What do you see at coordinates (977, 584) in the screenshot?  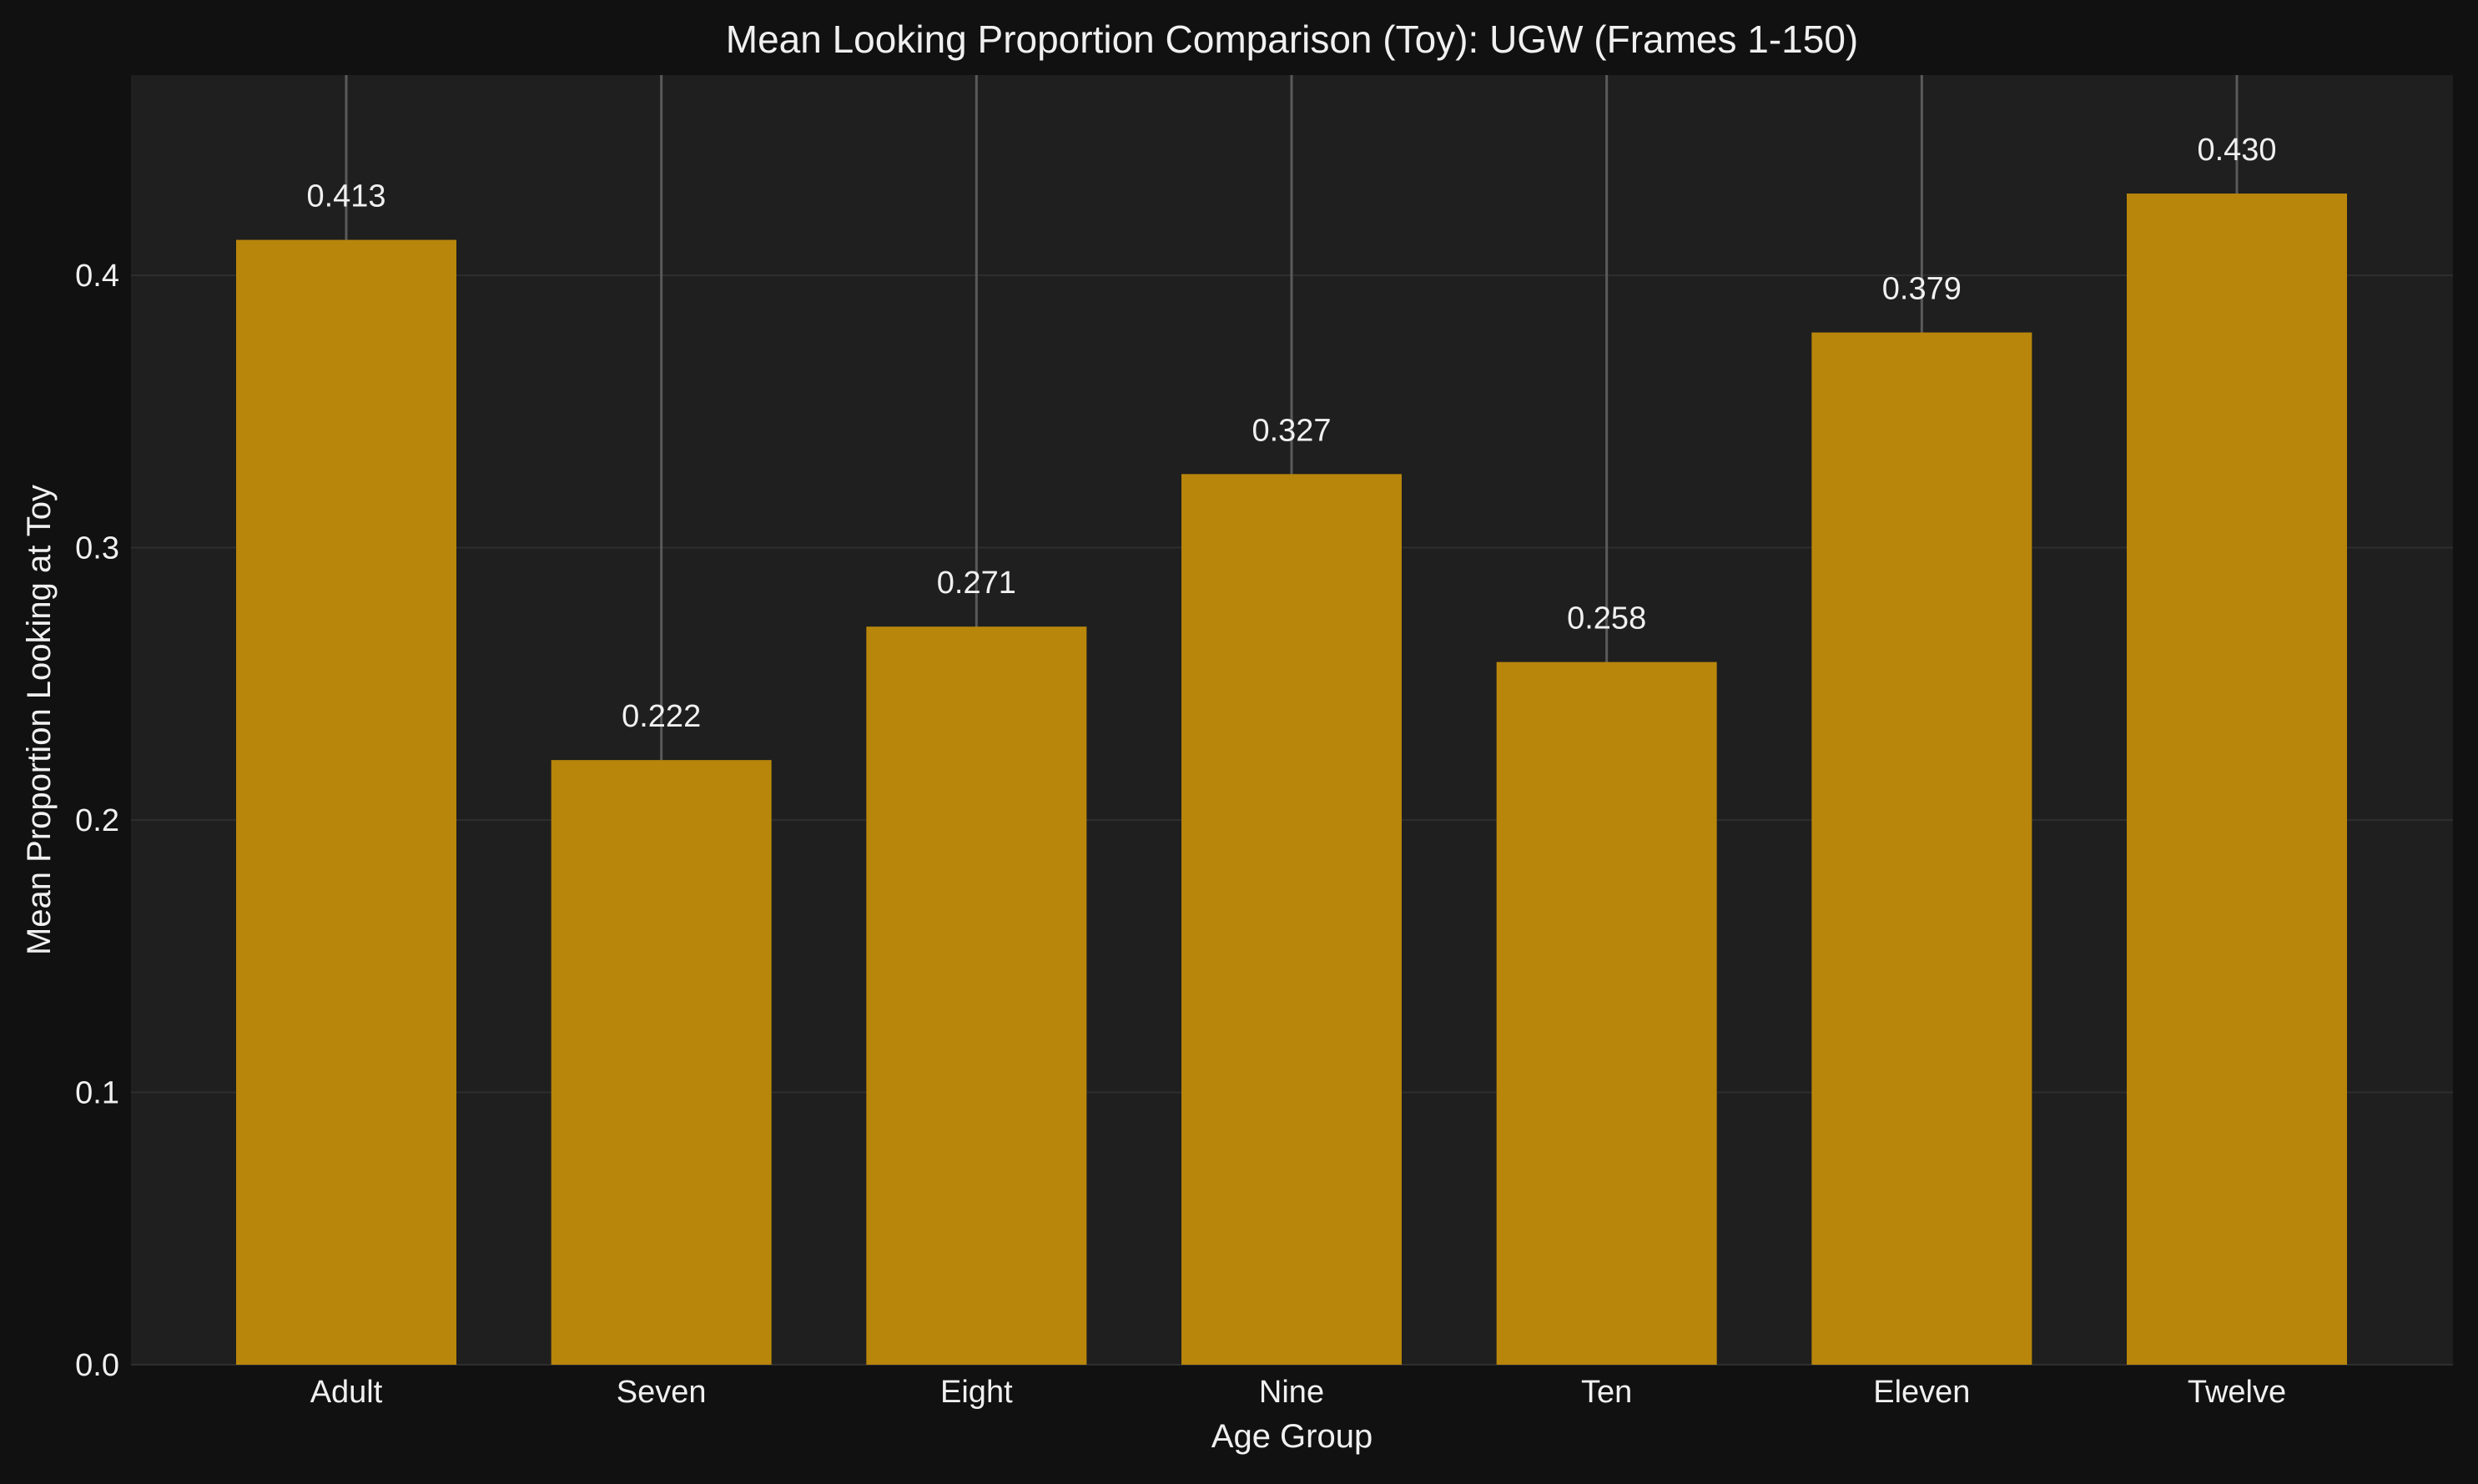 I see `value-label: 0.271` at bounding box center [977, 584].